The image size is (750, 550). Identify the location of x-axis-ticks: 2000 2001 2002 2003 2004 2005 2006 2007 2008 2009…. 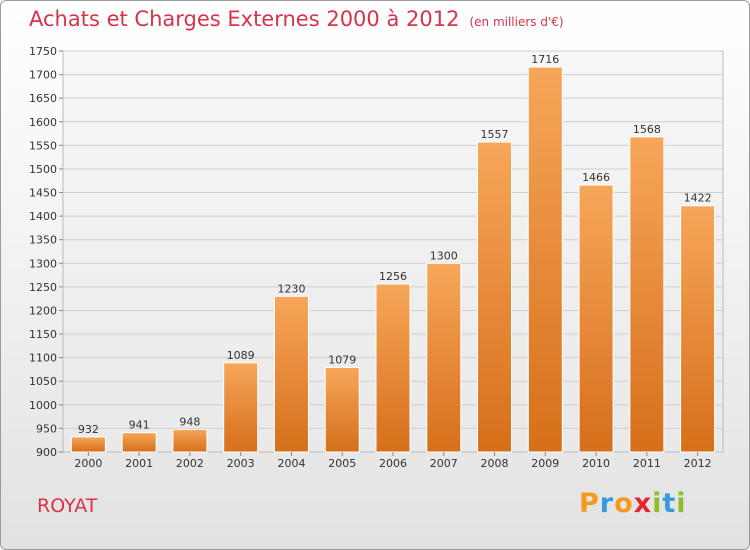
(393, 461).